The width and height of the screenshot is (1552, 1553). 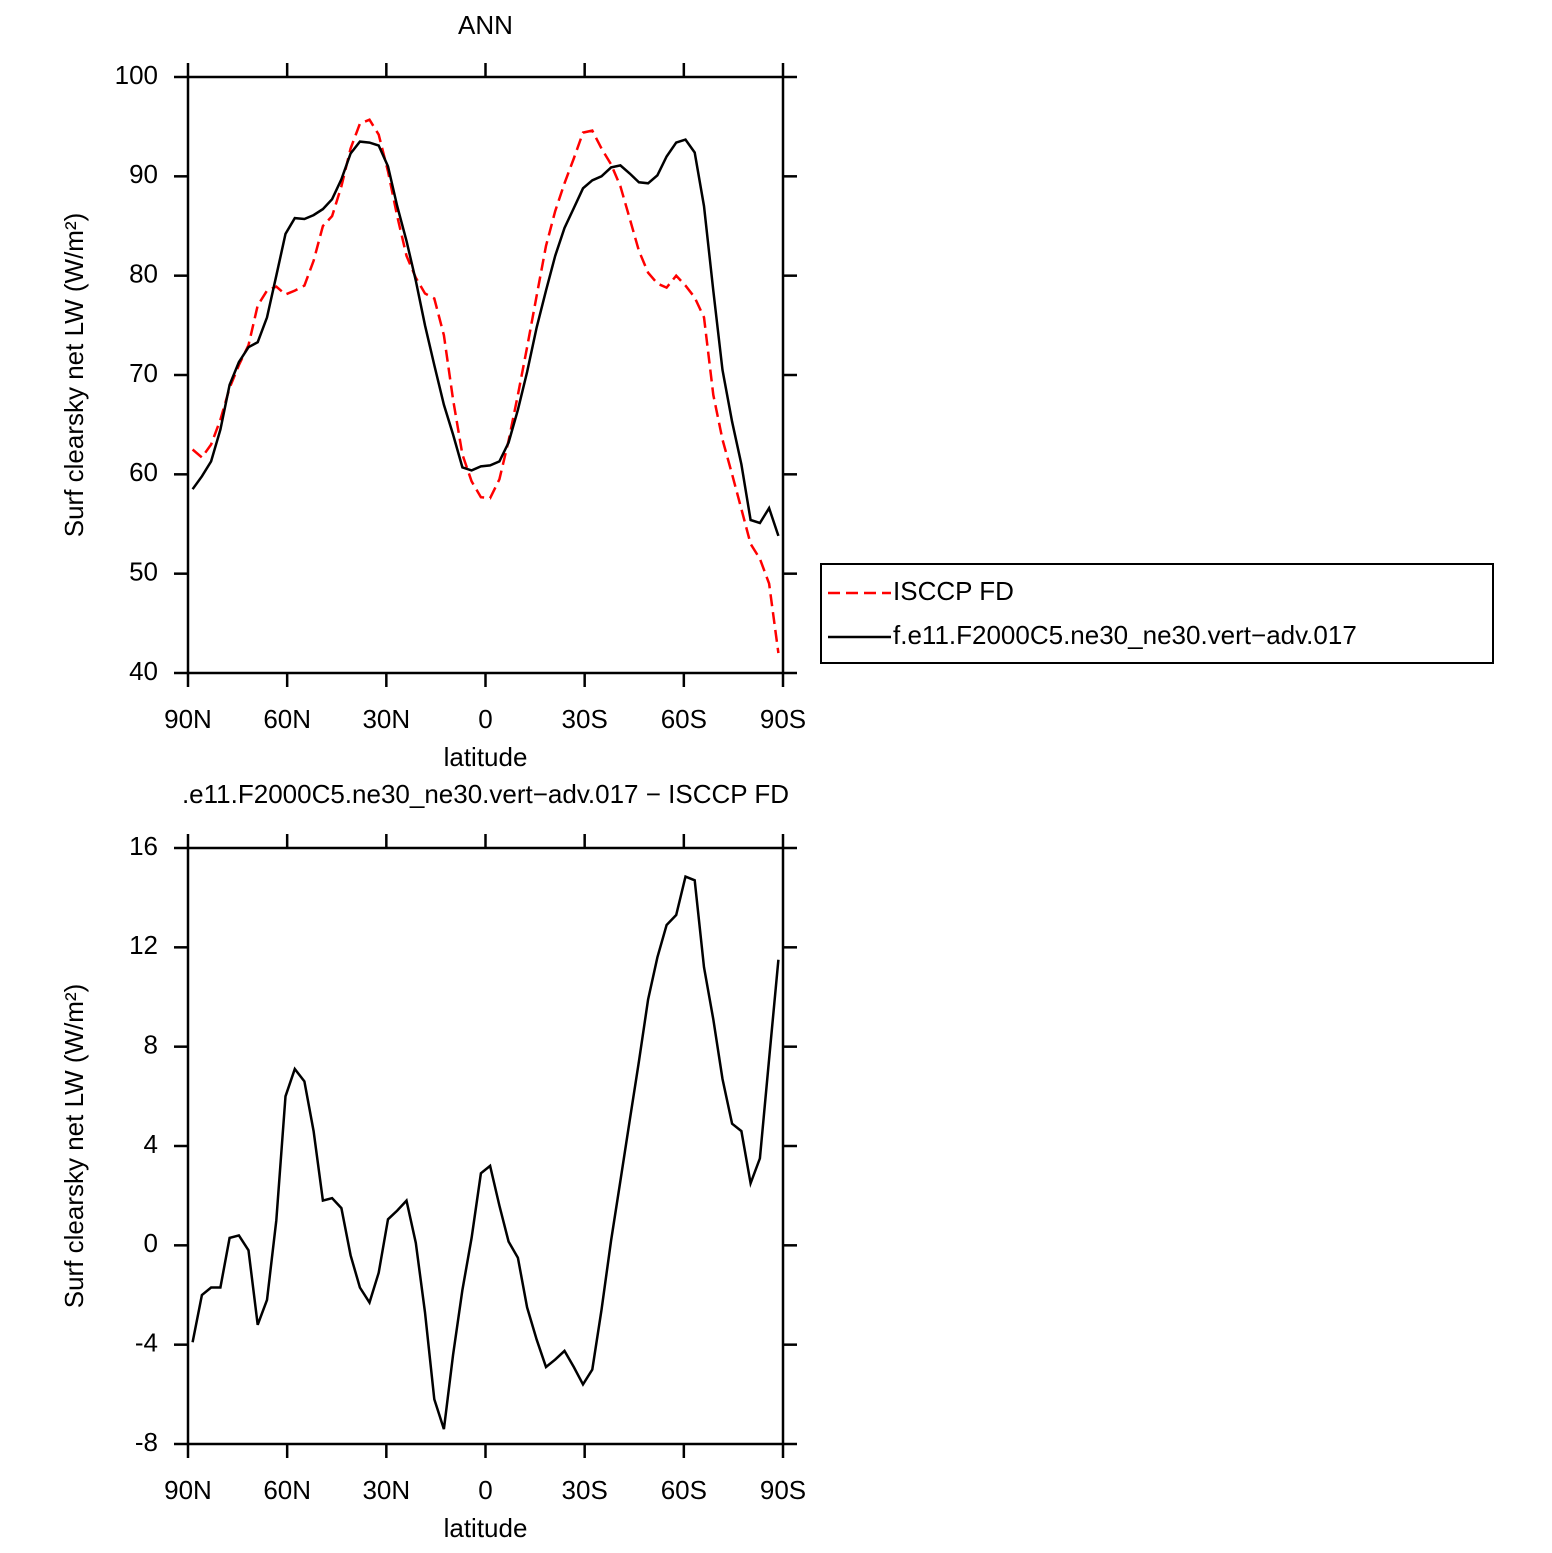 I want to click on y-tick-label: -8, so click(x=146, y=1442).